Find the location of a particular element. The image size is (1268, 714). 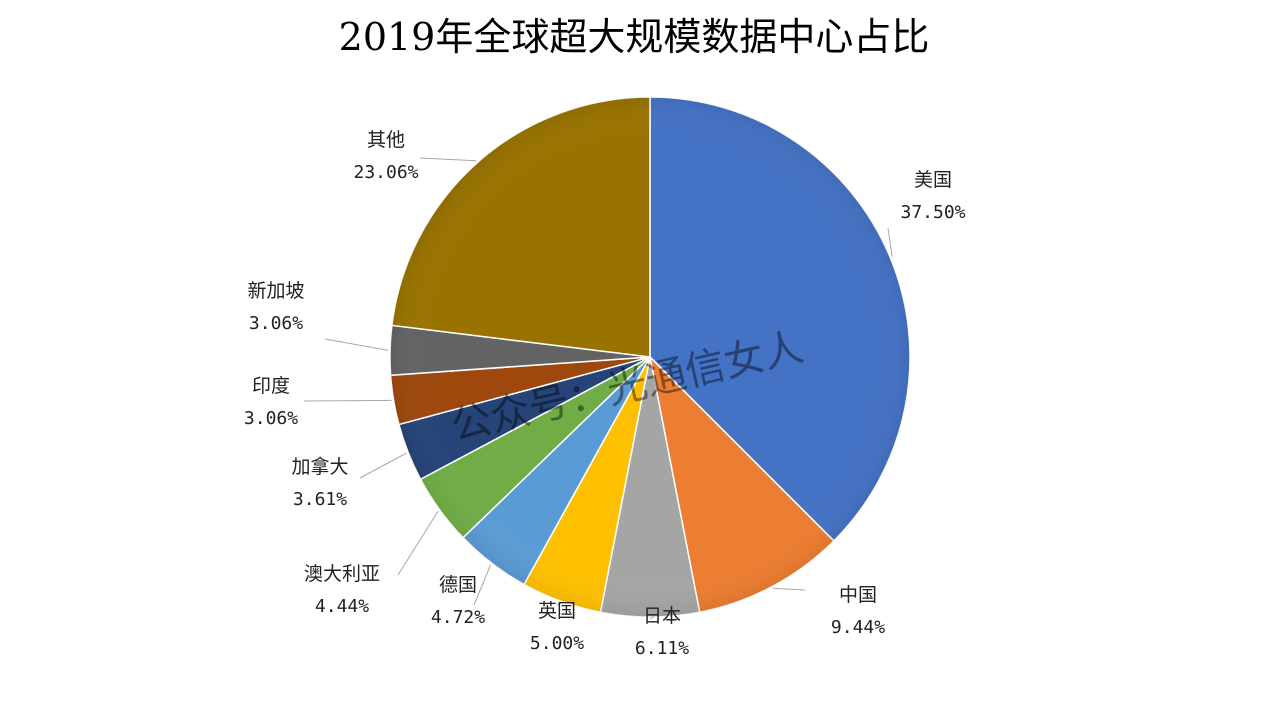

slice-category-label: 其他 is located at coordinates (386, 140).